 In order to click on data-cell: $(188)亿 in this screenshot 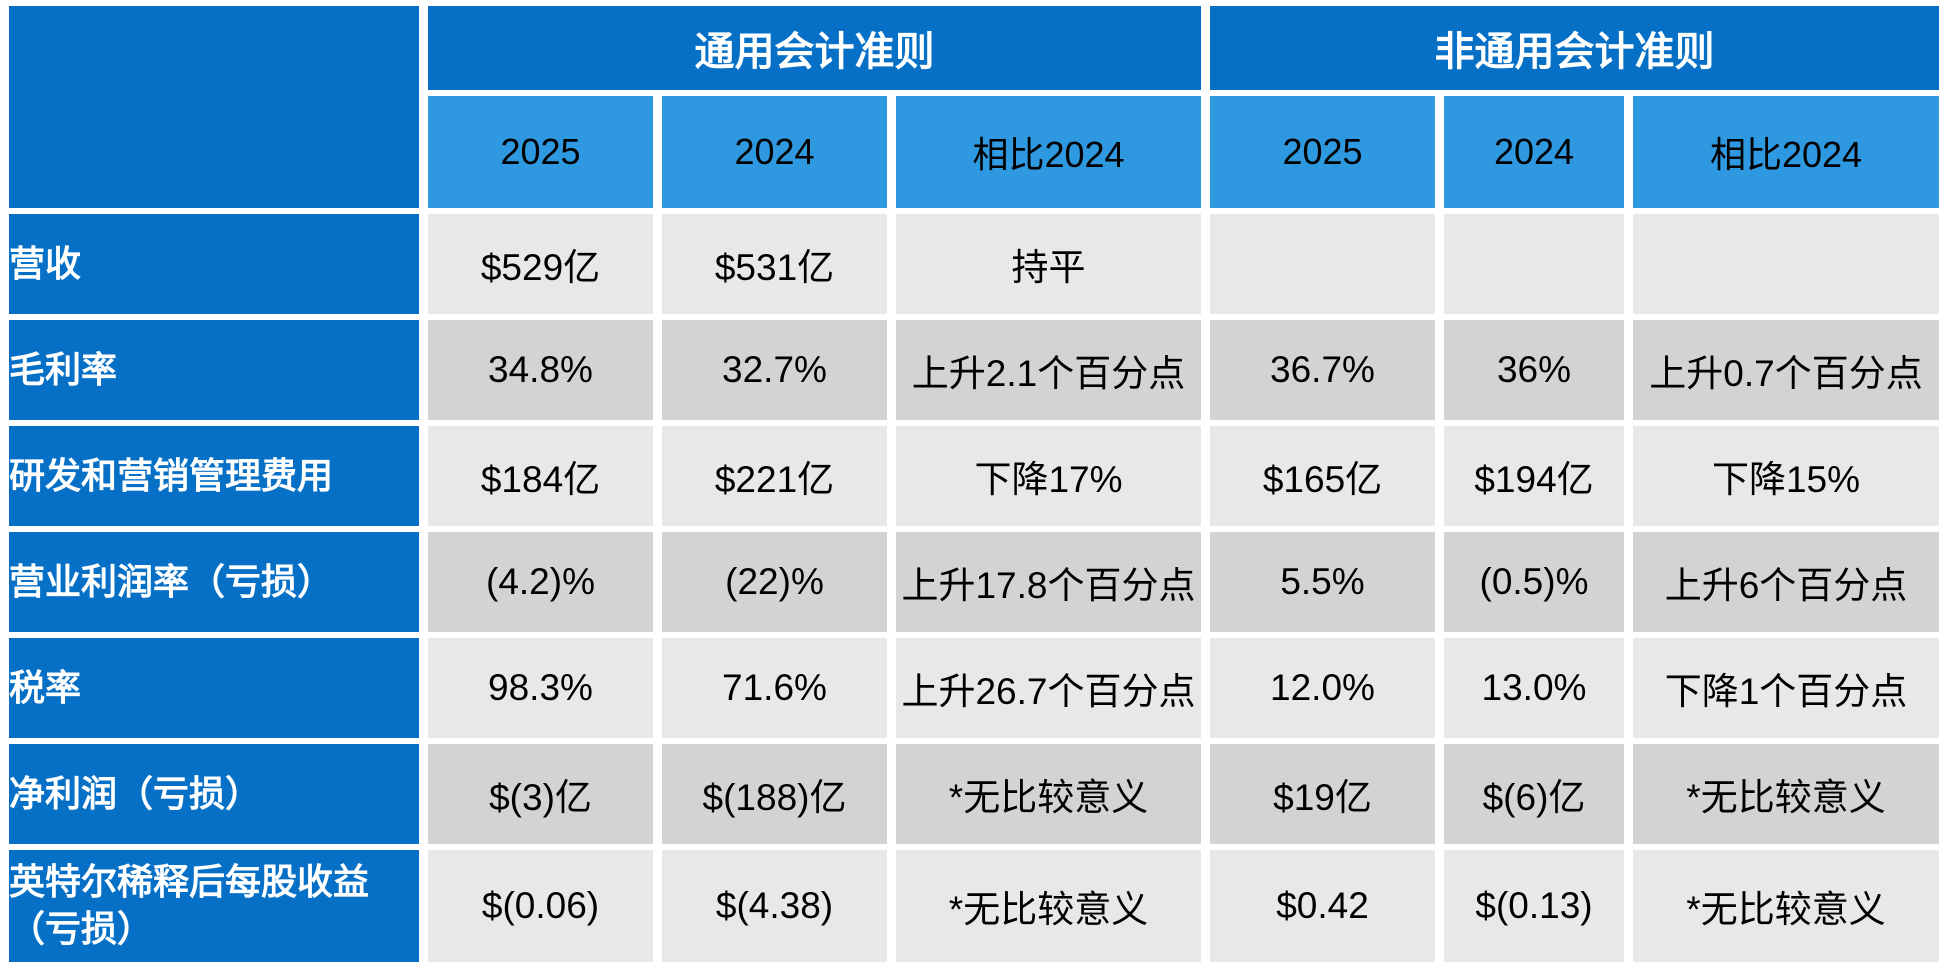, I will do `click(774, 794)`.